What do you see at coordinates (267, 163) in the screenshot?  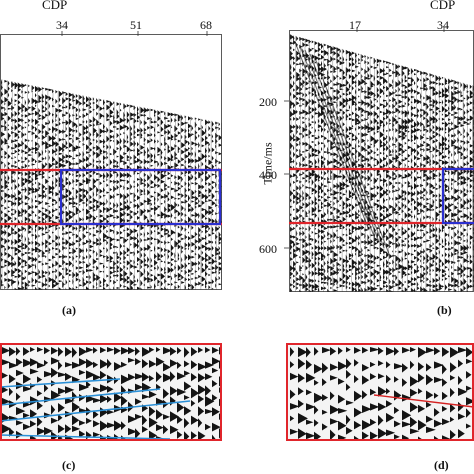 I see `panel-b-y-axis-label: Time/ms` at bounding box center [267, 163].